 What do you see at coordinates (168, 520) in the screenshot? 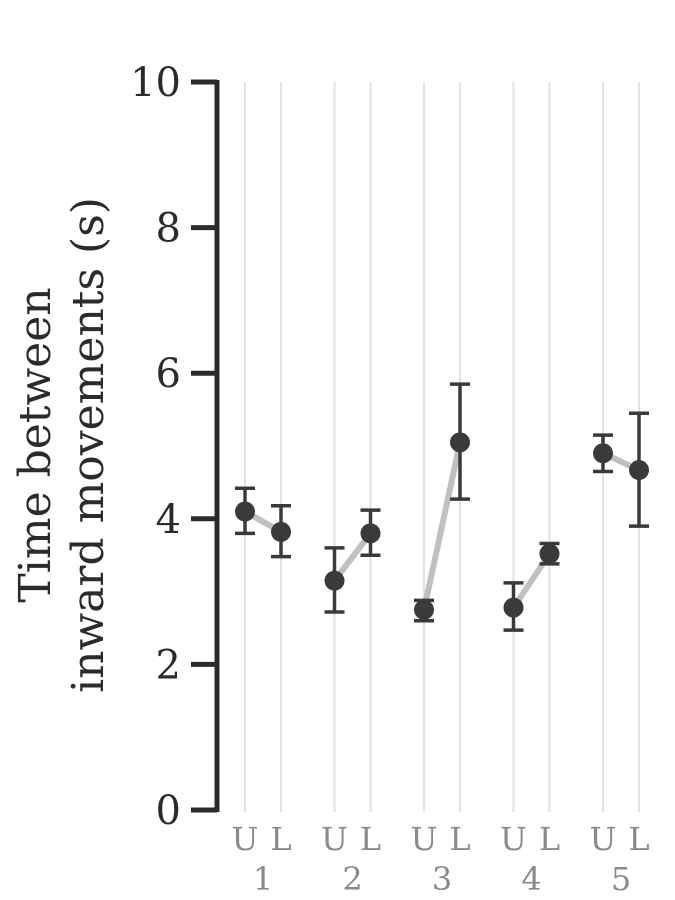
I see `y-tick-label: 4` at bounding box center [168, 520].